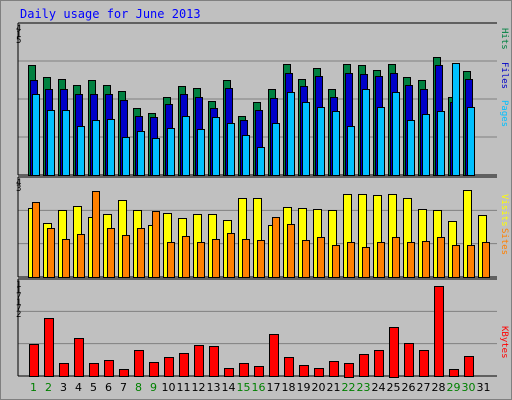 The height and width of the screenshot is (400, 512). Describe the element at coordinates (229, 387) in the screenshot. I see `day-label-14: 14` at that location.